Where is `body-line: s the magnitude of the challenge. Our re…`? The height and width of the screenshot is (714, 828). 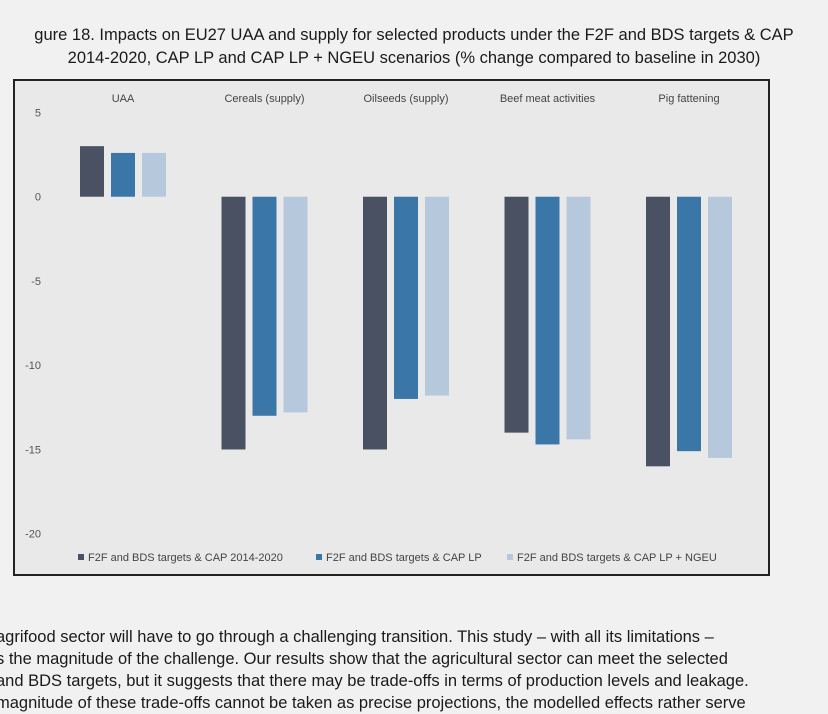 body-line: s the magnitude of the challenge. Our re… is located at coordinates (364, 659).